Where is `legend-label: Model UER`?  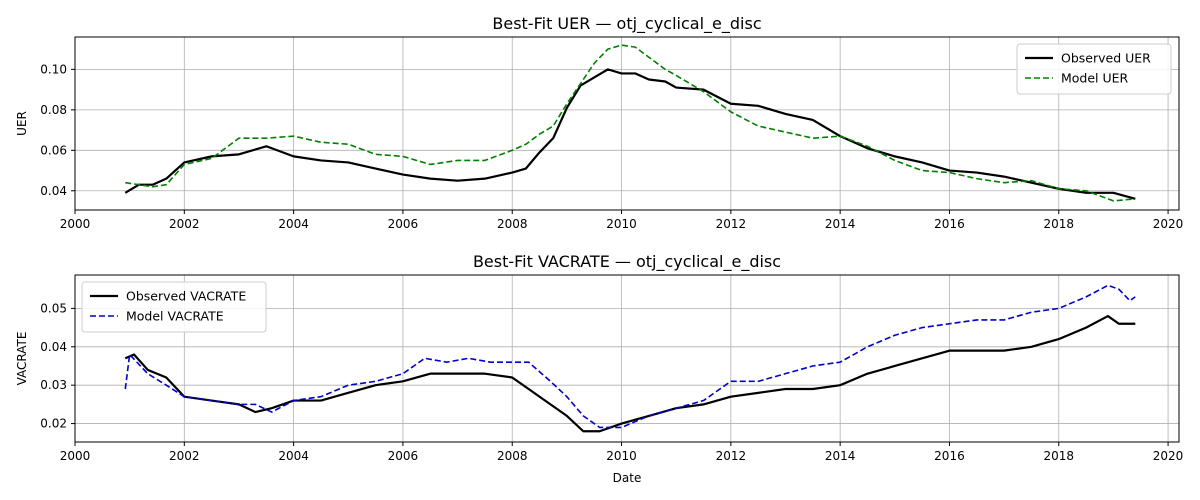
legend-label: Model UER is located at coordinates (1095, 78).